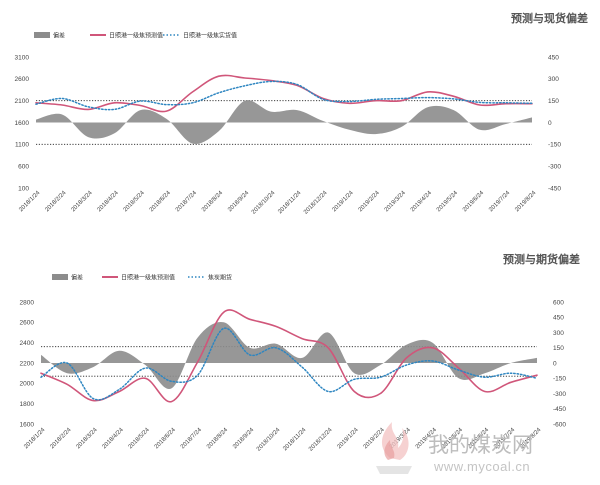 Image resolution: width=600 pixels, height=485 pixels. Describe the element at coordinates (526, 202) in the screenshot. I see `x-axis-tick: 2019/8/24` at that location.